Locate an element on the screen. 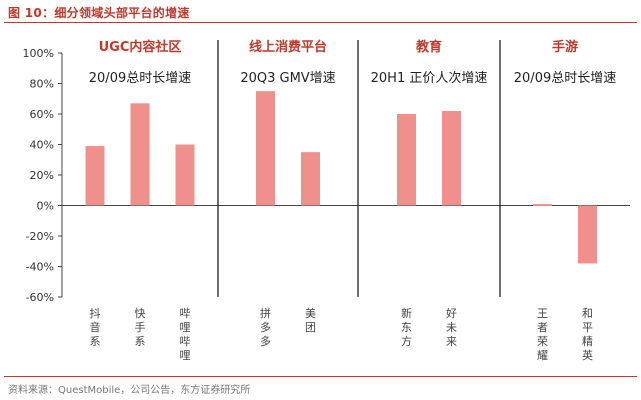 The width and height of the screenshot is (641, 400). y-tick-label: 80% is located at coordinates (42, 84).